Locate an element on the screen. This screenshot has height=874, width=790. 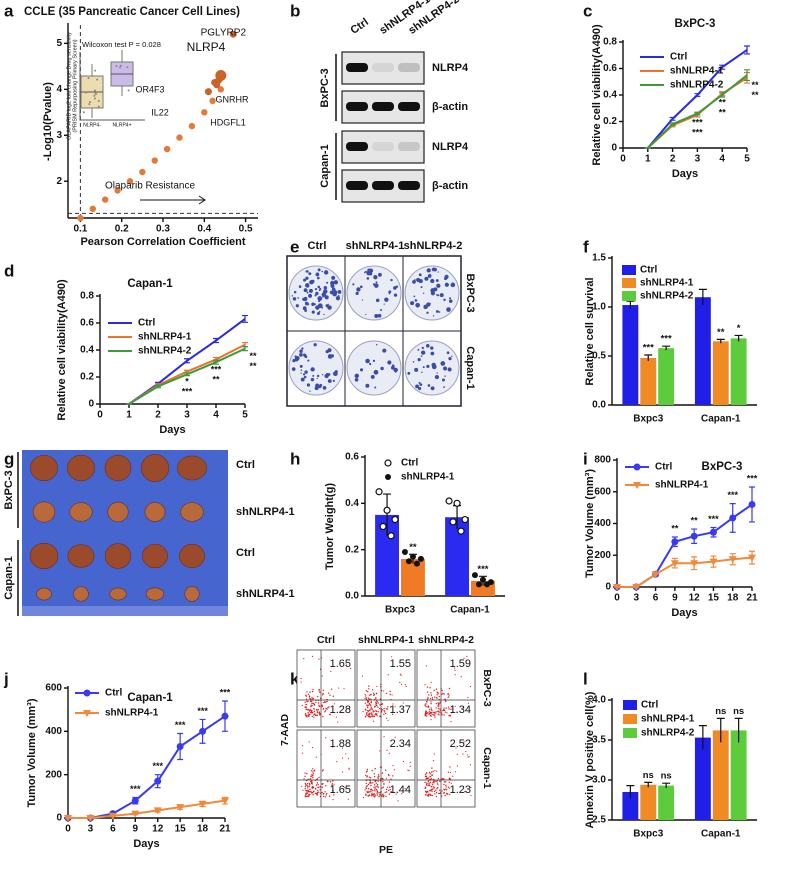
y-tick-label: 200 is located at coordinates (602, 555).